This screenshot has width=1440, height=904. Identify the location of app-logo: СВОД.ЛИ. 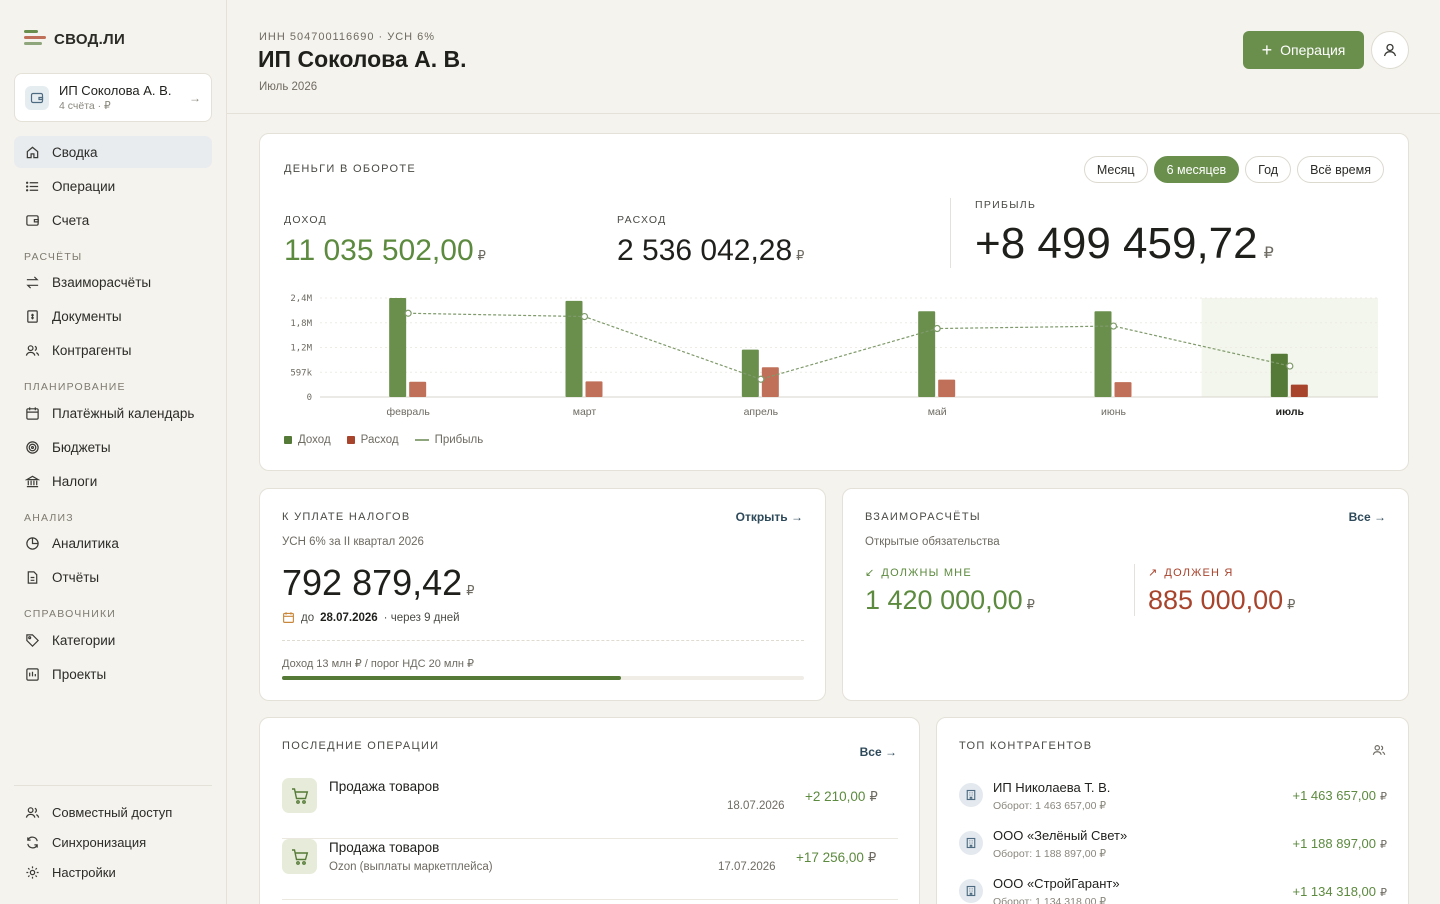
(74, 39).